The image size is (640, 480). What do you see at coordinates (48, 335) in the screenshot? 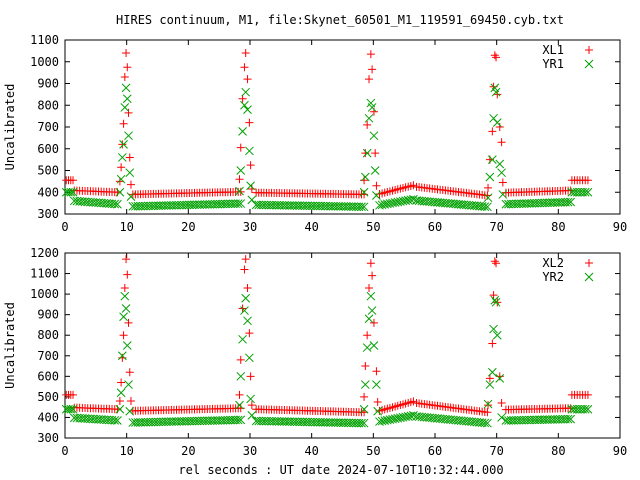
I see `y-tick-label: 800` at bounding box center [48, 335].